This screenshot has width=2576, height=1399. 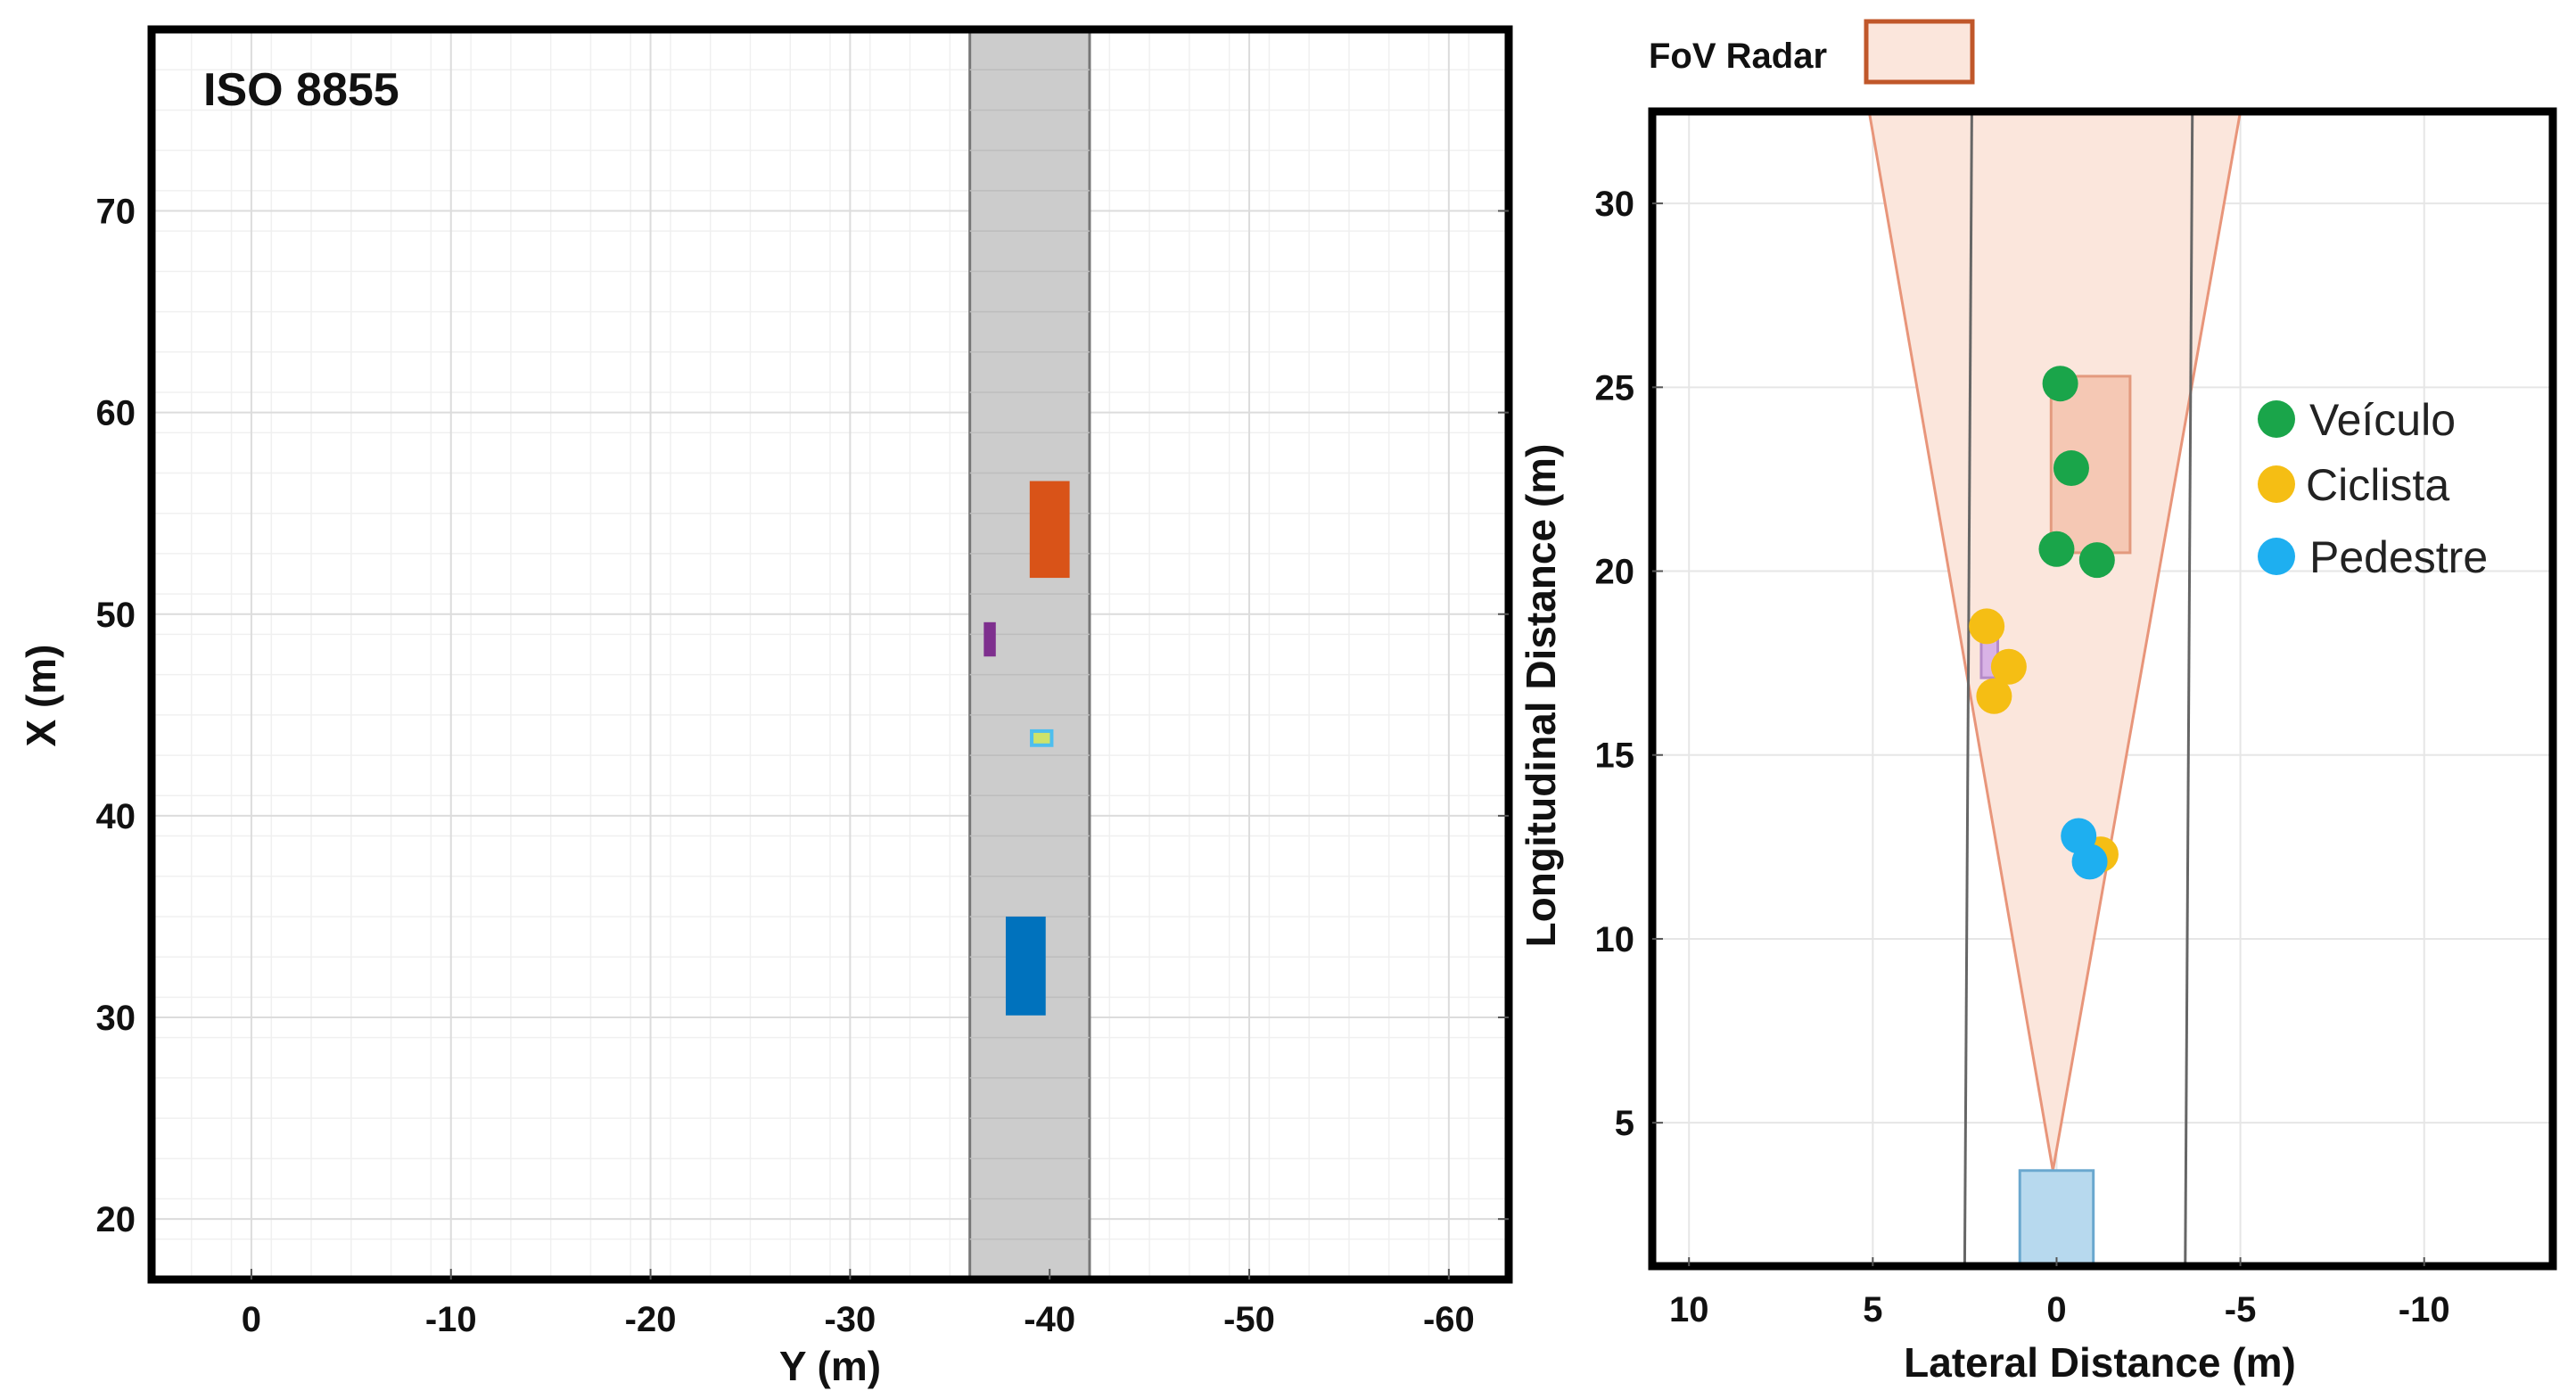 I want to click on y-tick-label: 40, so click(x=116, y=816).